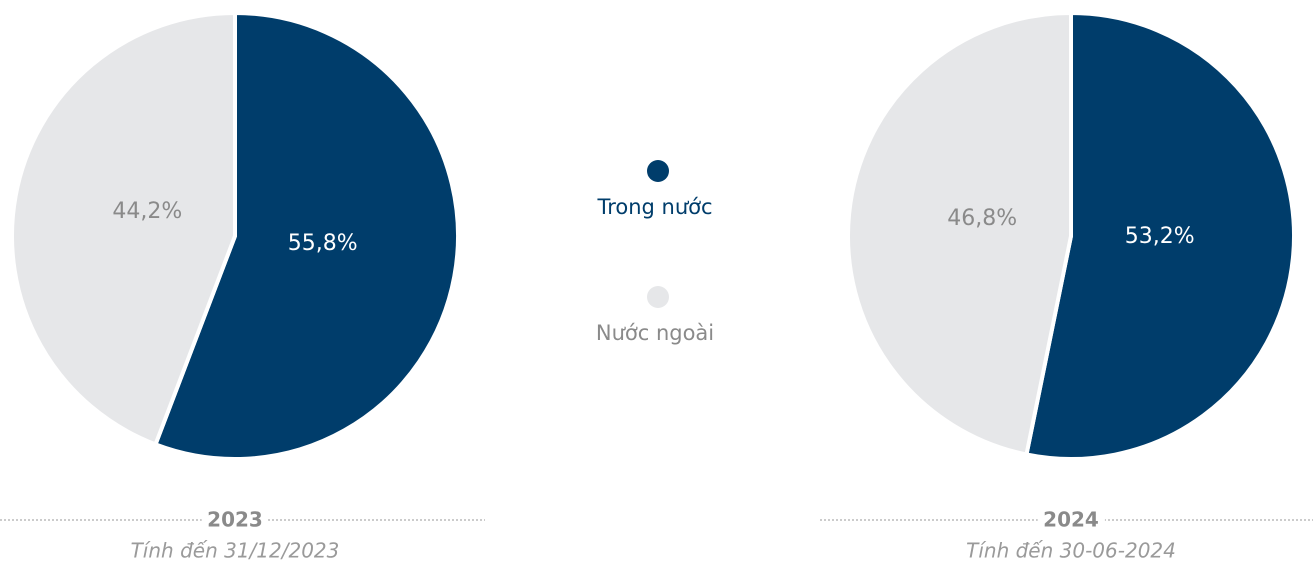 The image size is (1313, 565). What do you see at coordinates (1071, 520) in the screenshot?
I see `chart-title: 2024` at bounding box center [1071, 520].